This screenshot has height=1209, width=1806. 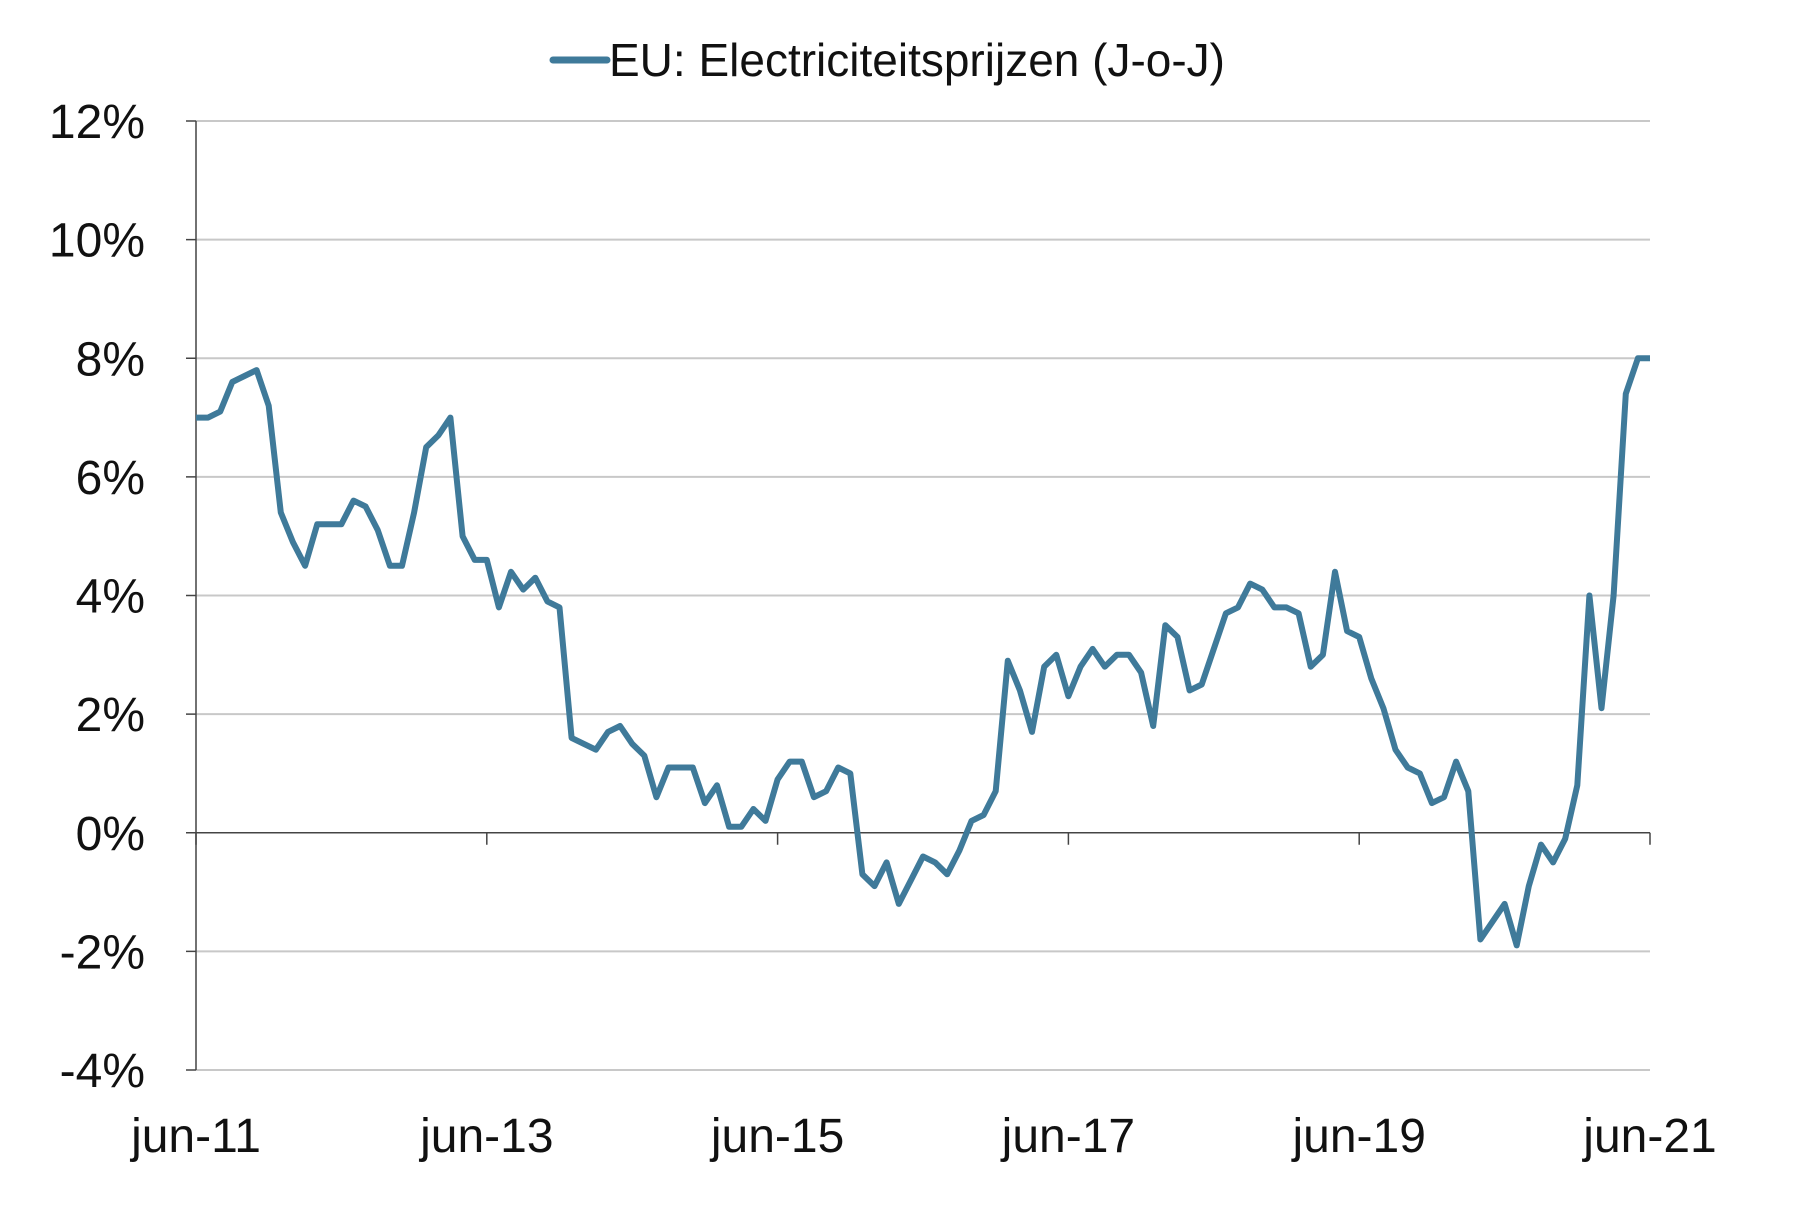 What do you see at coordinates (110, 597) in the screenshot?
I see `y-tick-label: 4%` at bounding box center [110, 597].